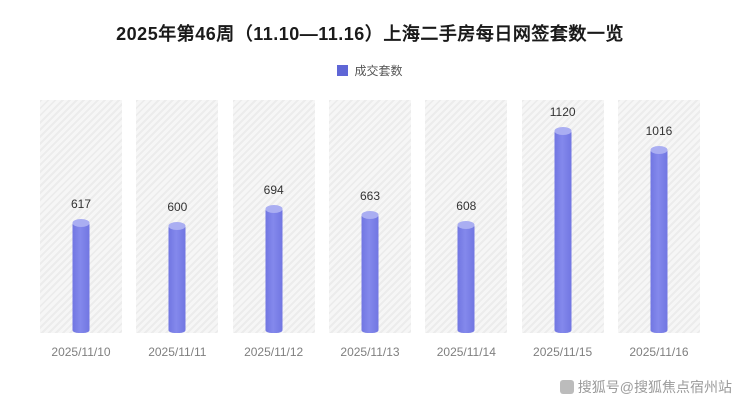 This screenshot has height=401, width=740. What do you see at coordinates (81, 204) in the screenshot?
I see `bar-value-label: 617` at bounding box center [81, 204].